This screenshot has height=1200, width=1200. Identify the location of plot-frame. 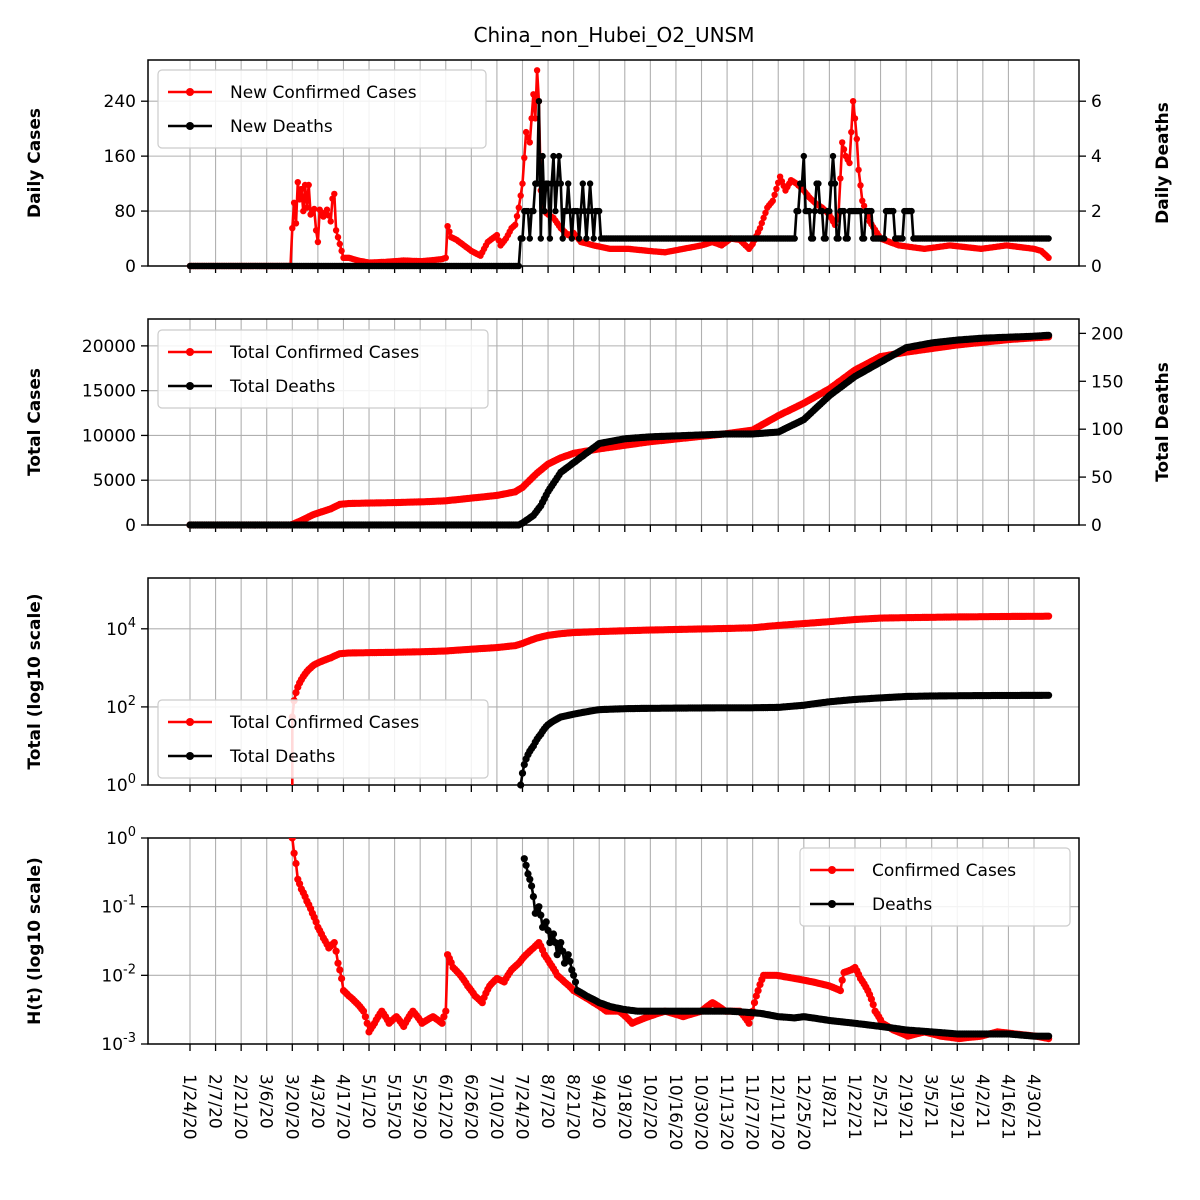
(613, 422).